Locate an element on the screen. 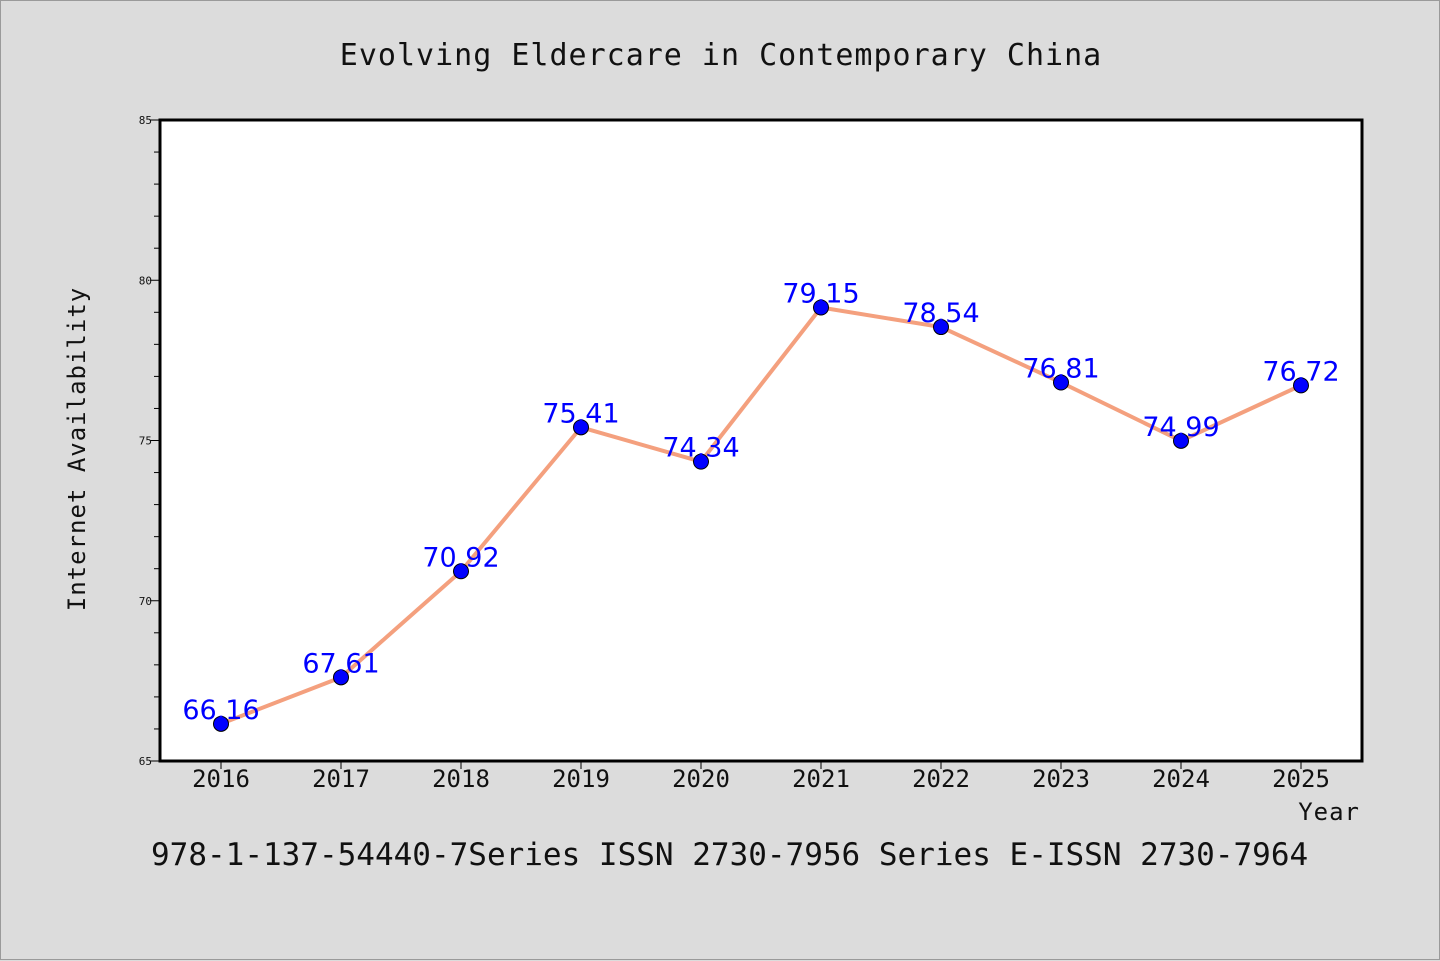 The width and height of the screenshot is (1440, 961). y-tick-label: 70 is located at coordinates (145, 601).